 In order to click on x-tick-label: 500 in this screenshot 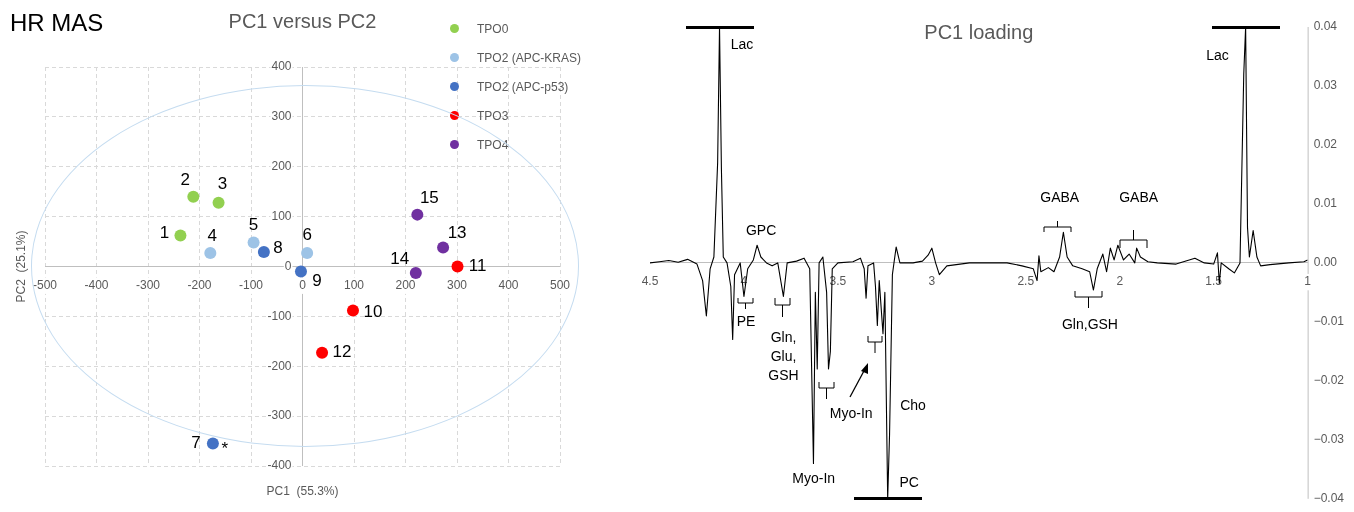, I will do `click(560, 285)`.